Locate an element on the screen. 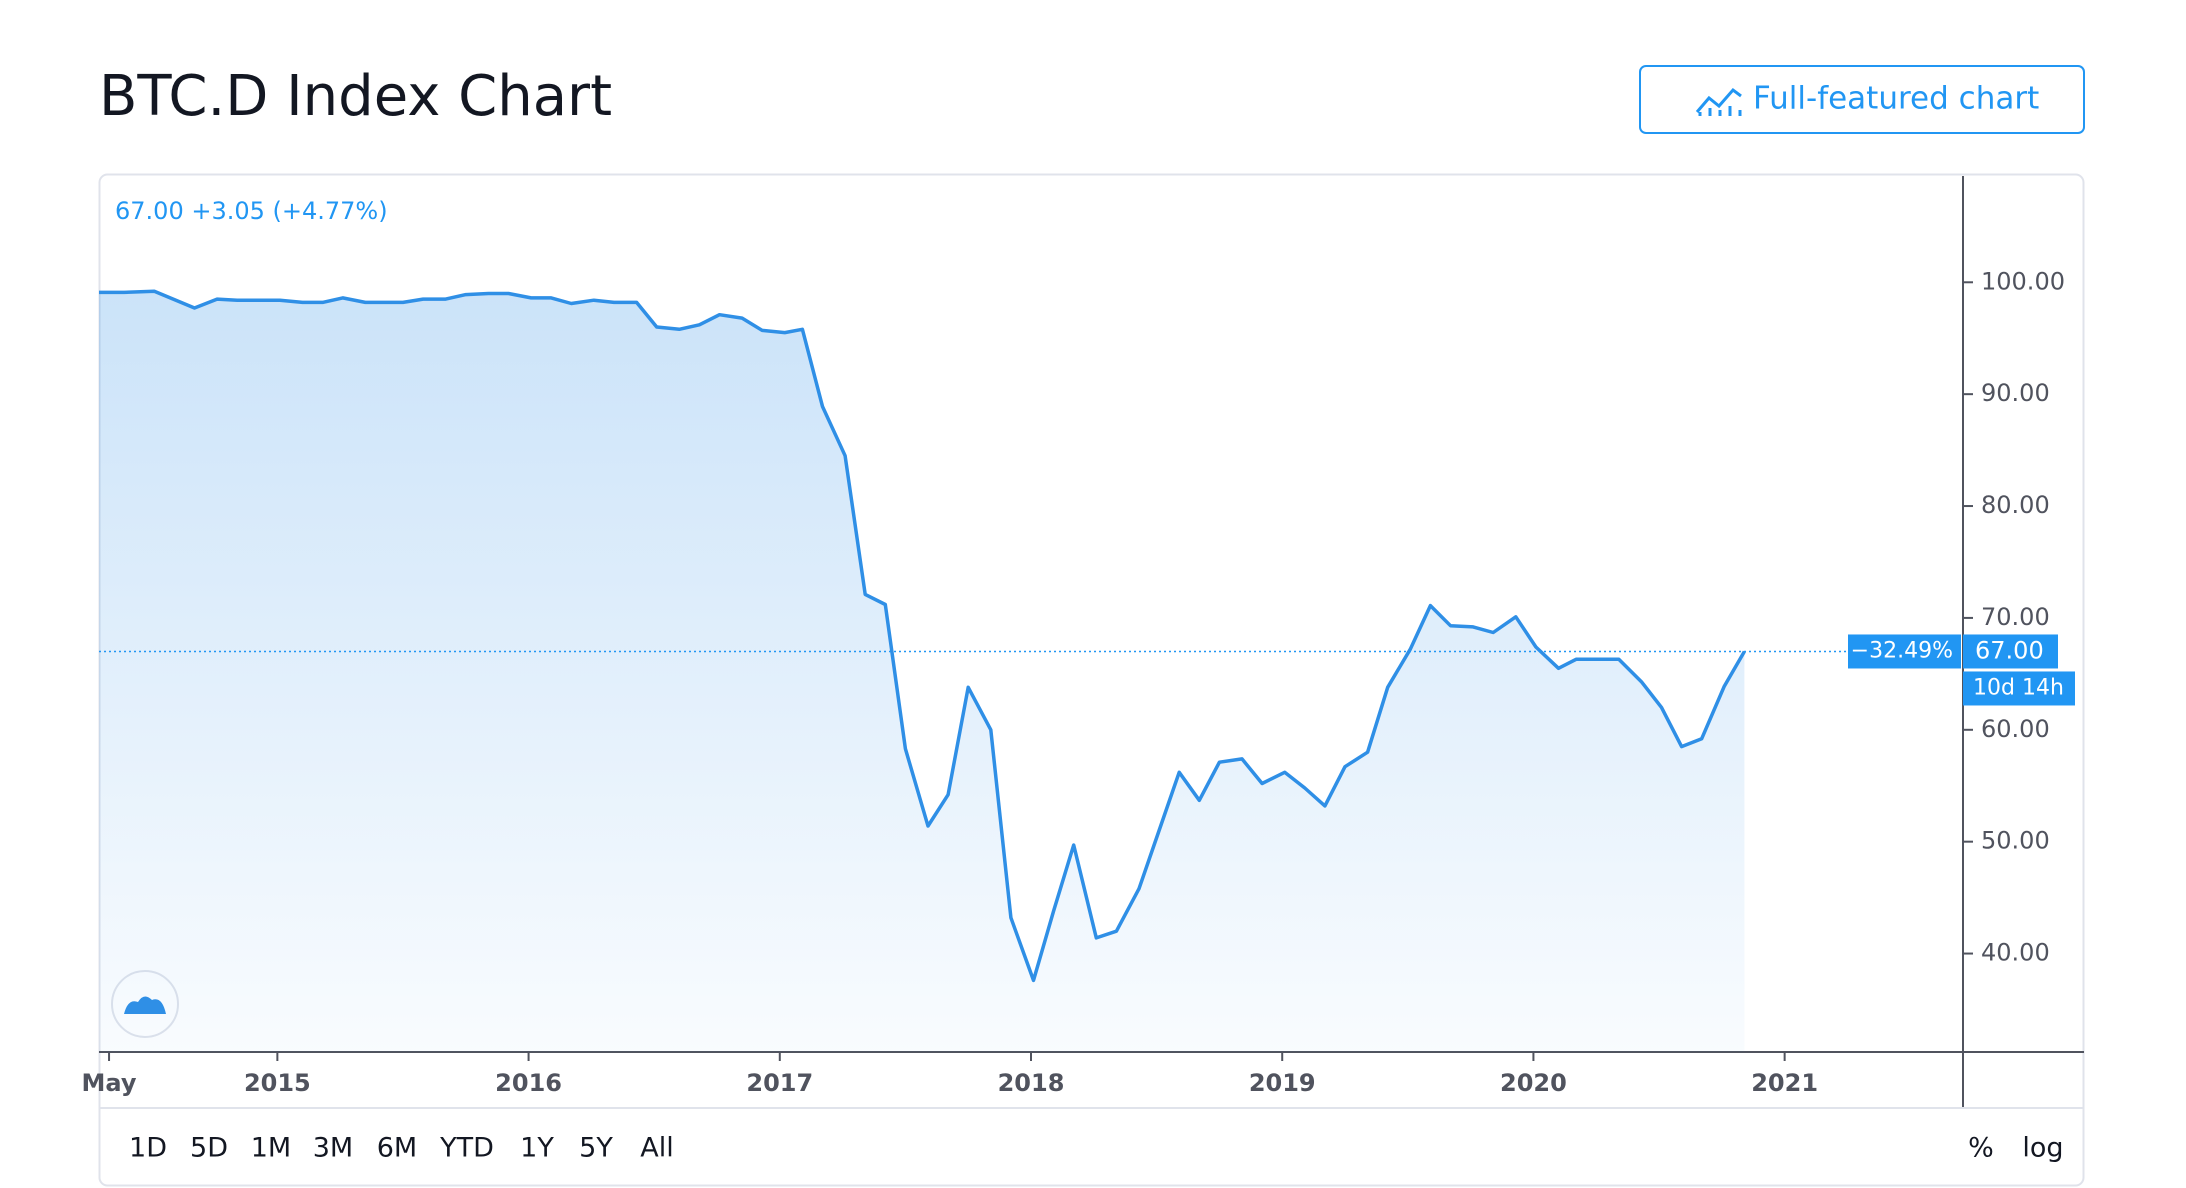 The width and height of the screenshot is (2186, 1188). button-icon is located at coordinates (1718, 101).